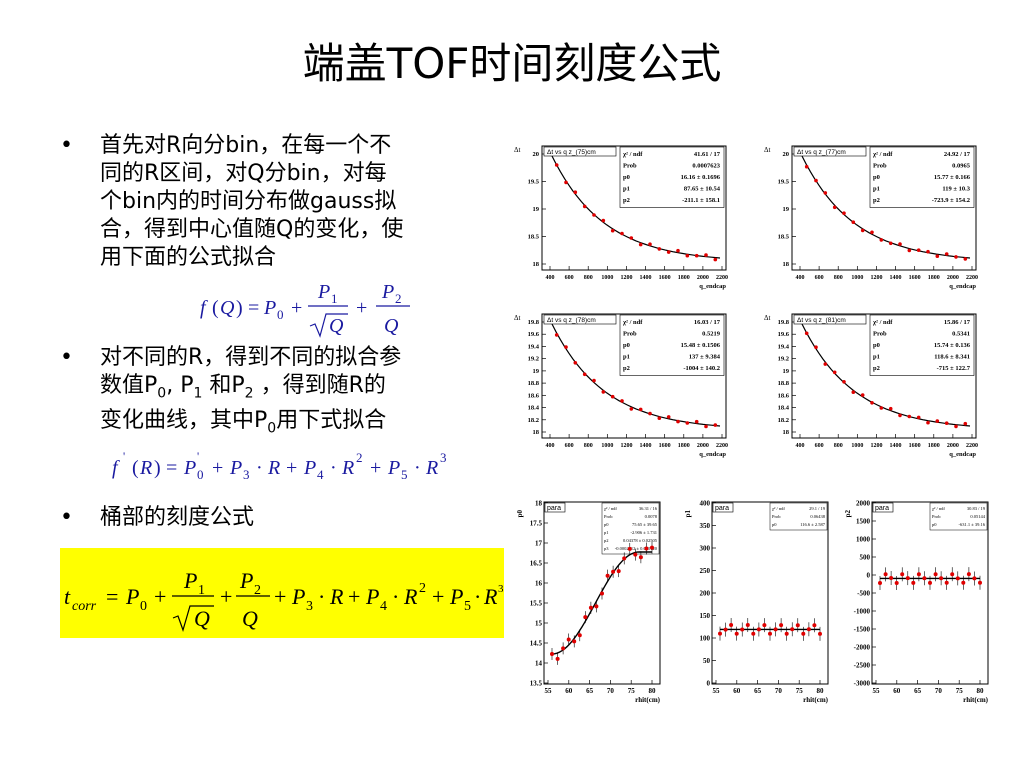  I want to click on y-axis-label: Δt, so click(517, 318).